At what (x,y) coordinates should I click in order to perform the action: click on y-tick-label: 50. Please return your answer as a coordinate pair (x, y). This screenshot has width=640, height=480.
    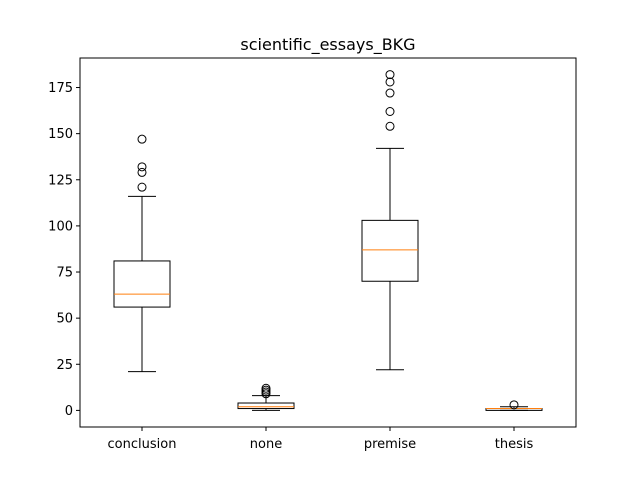
    Looking at the image, I should click on (64, 319).